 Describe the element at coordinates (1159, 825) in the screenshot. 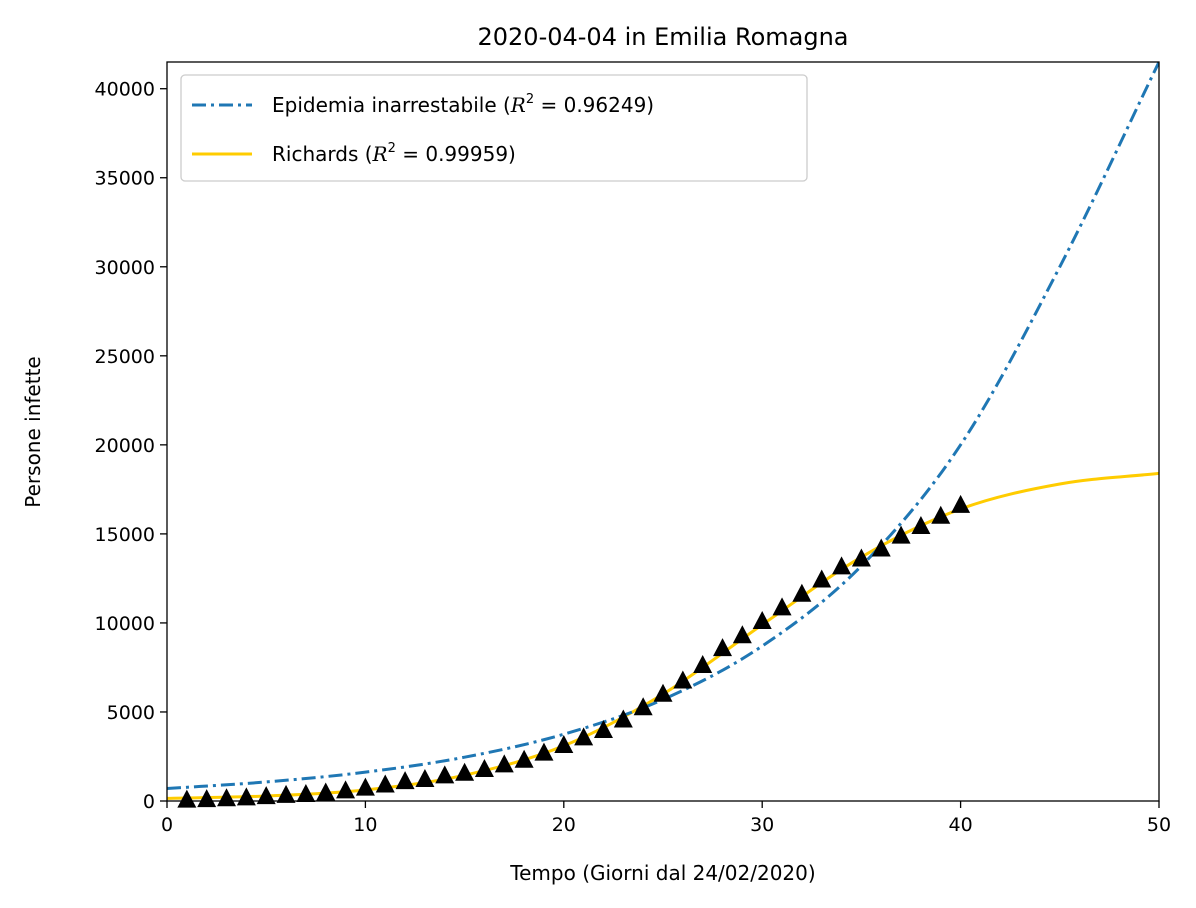

I see `x-tick-label: 50` at that location.